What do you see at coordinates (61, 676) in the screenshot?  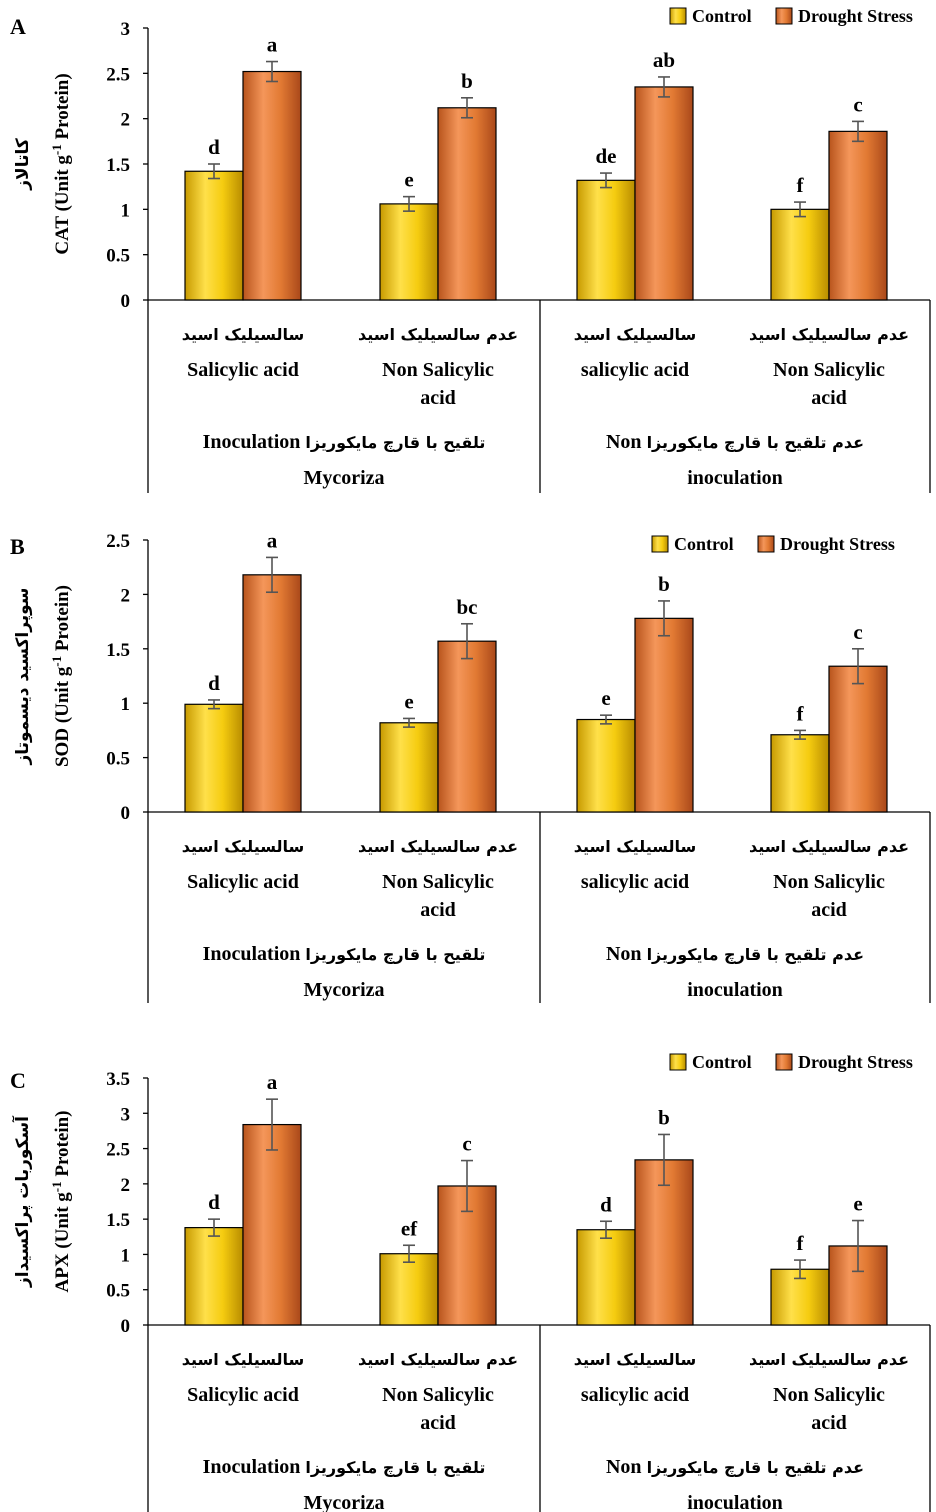 I see `y-axis-label: SOD (Unit g-1 Protein)` at bounding box center [61, 676].